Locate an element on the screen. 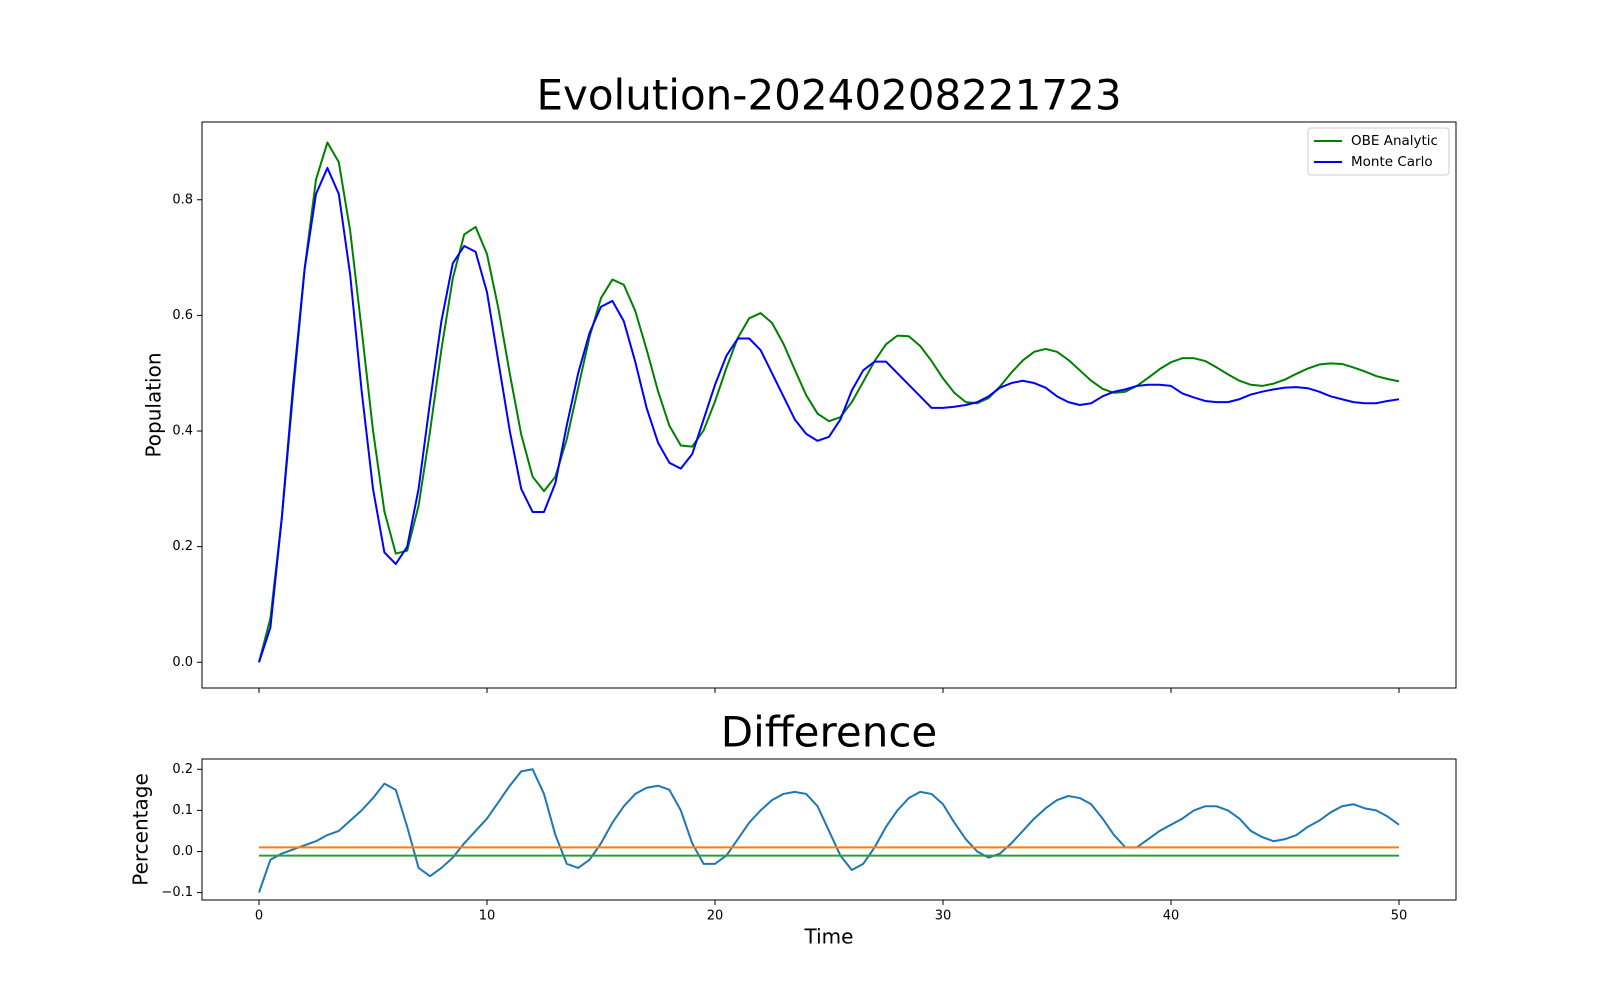 The height and width of the screenshot is (1000, 1600). axes-title: Difference is located at coordinates (829, 732).